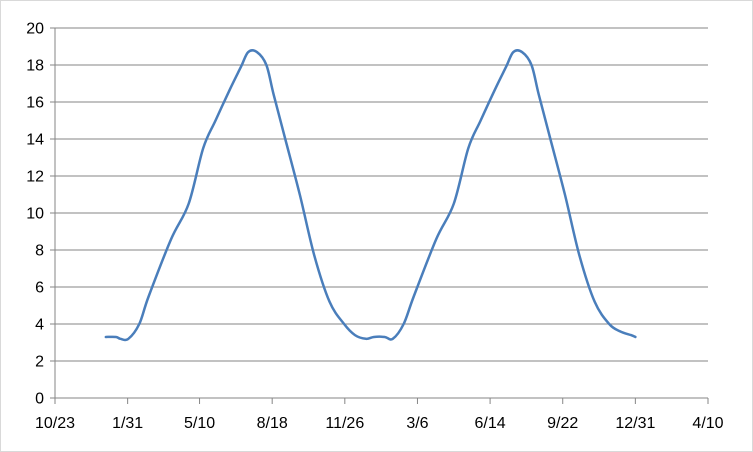 The image size is (753, 452). What do you see at coordinates (39, 251) in the screenshot?
I see `y-tick-label: 8` at bounding box center [39, 251].